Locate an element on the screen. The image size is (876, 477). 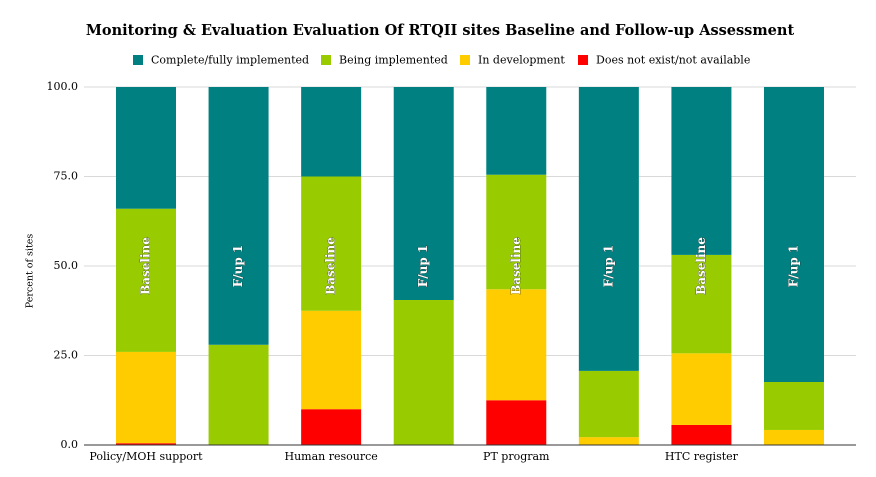
x-tick-label: HTC register is located at coordinates (702, 456).